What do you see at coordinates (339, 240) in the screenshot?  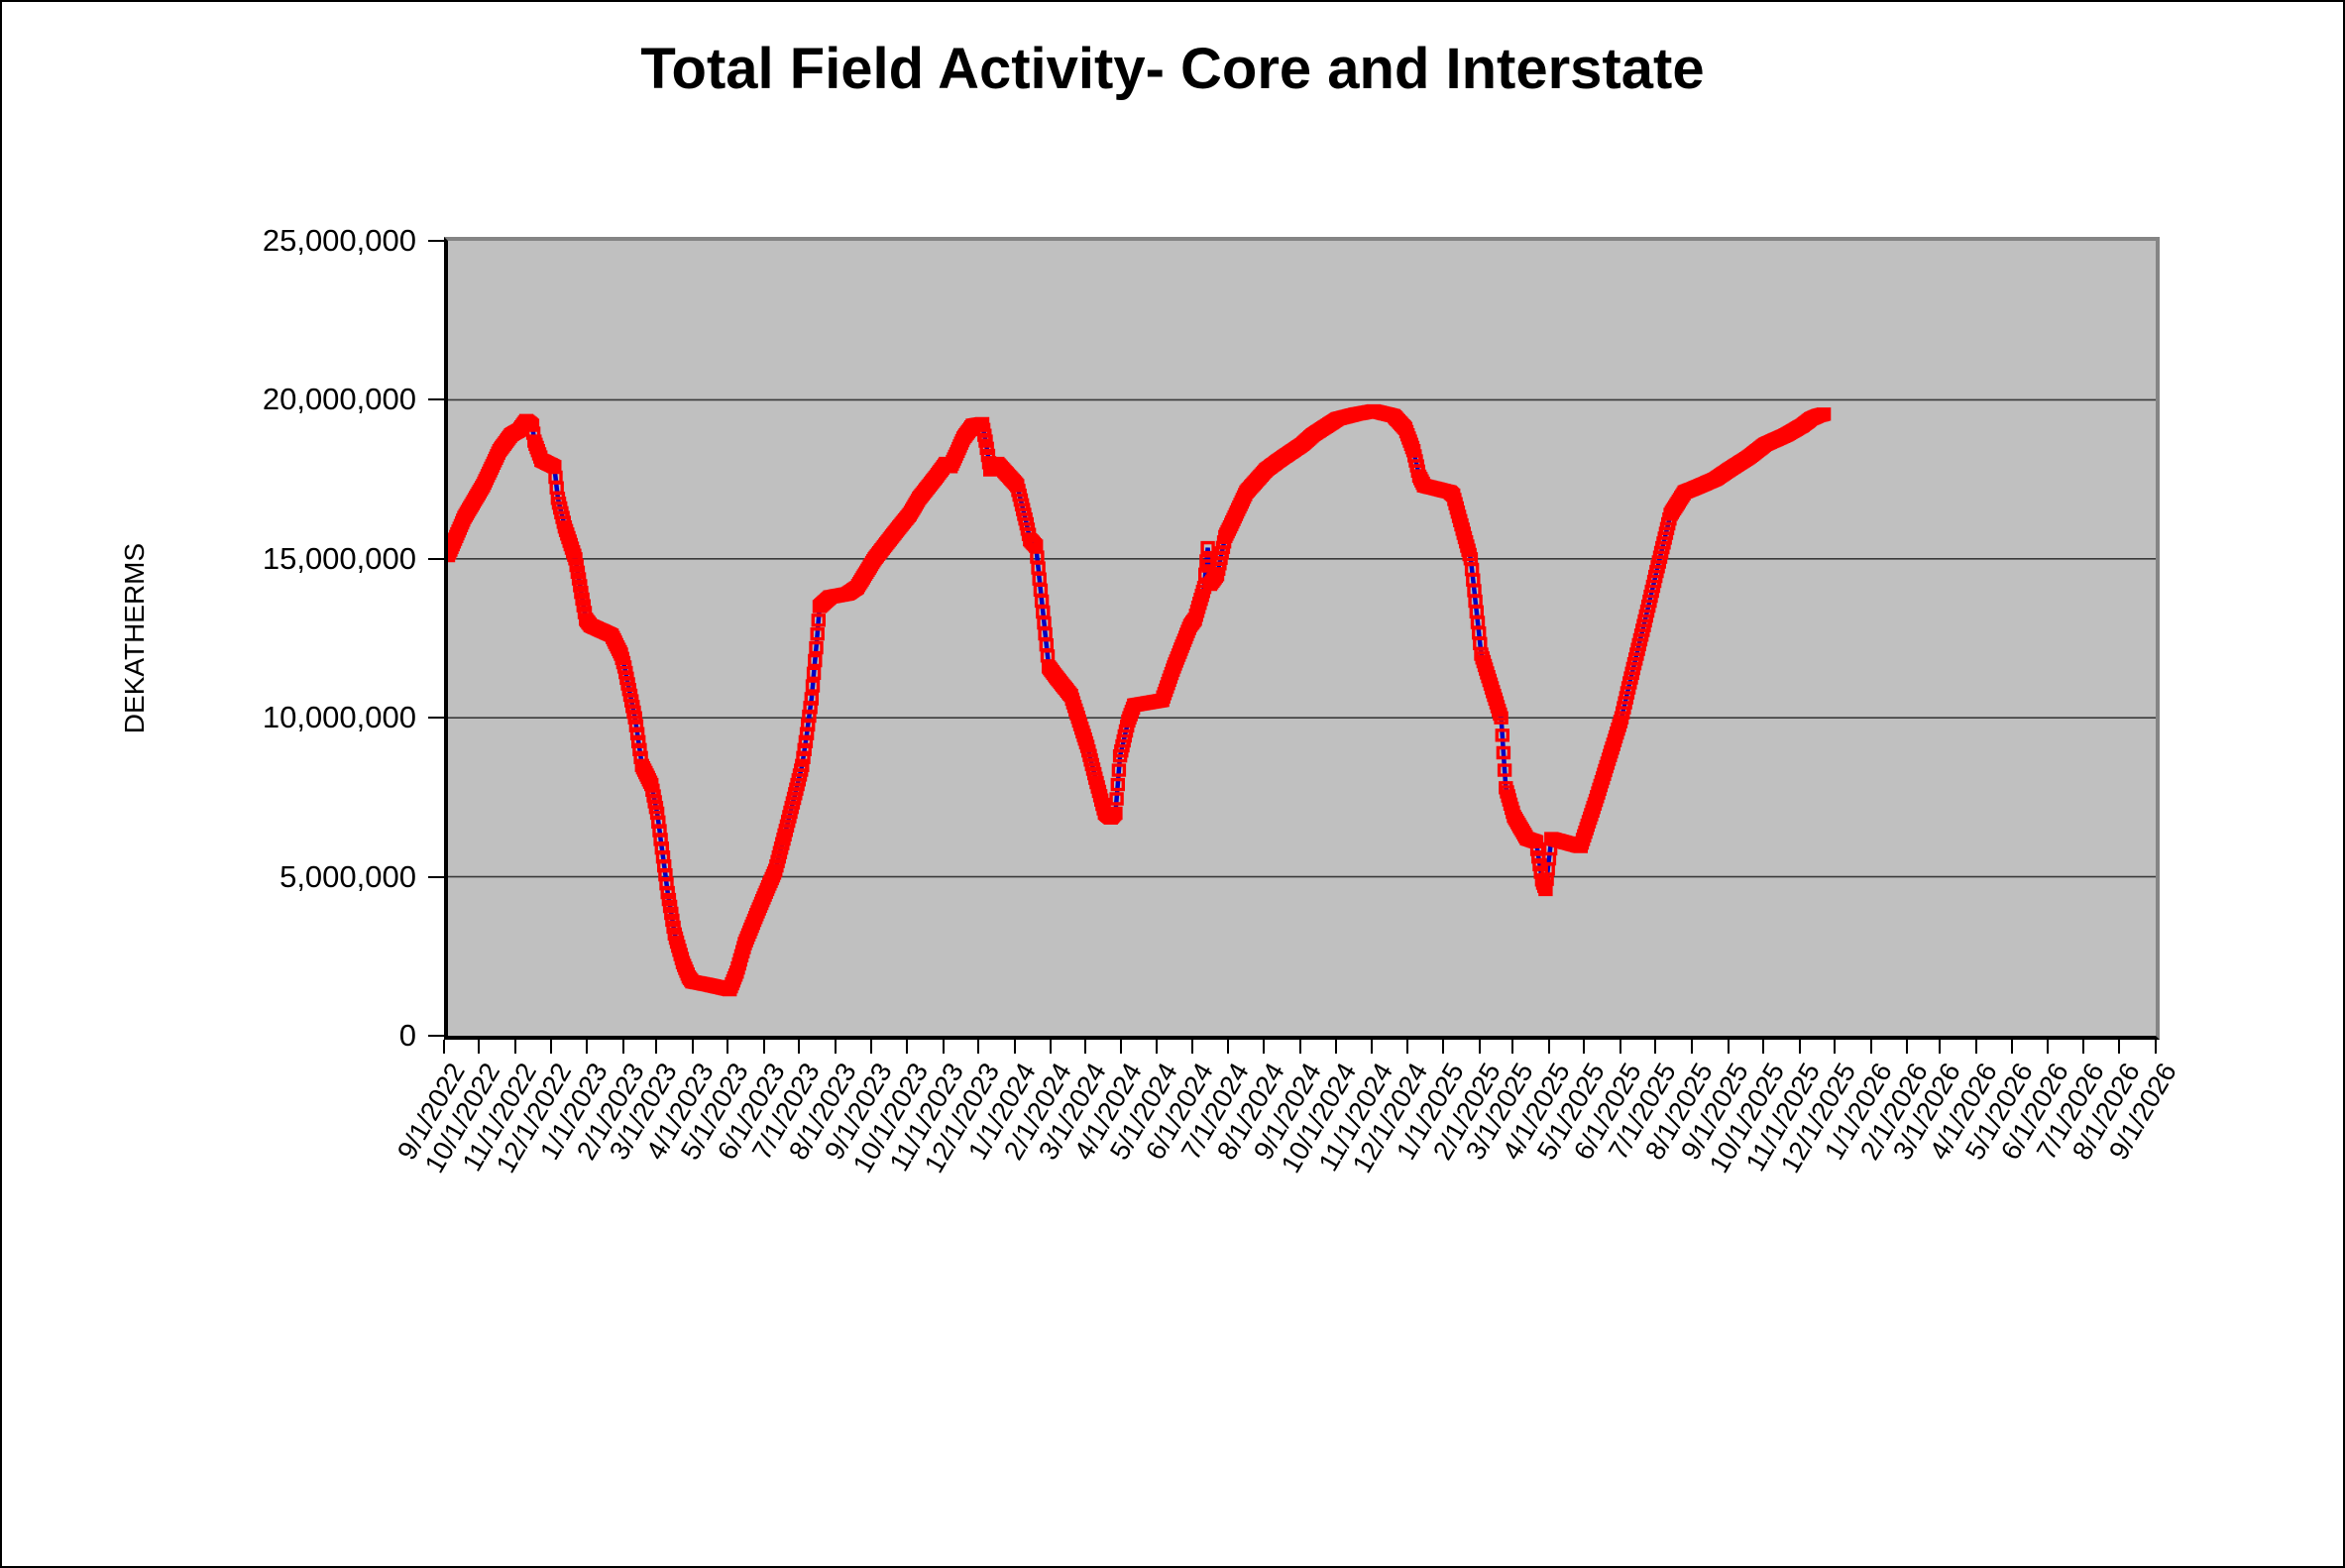 I see `y-tick-label: 25,000,000` at bounding box center [339, 240].